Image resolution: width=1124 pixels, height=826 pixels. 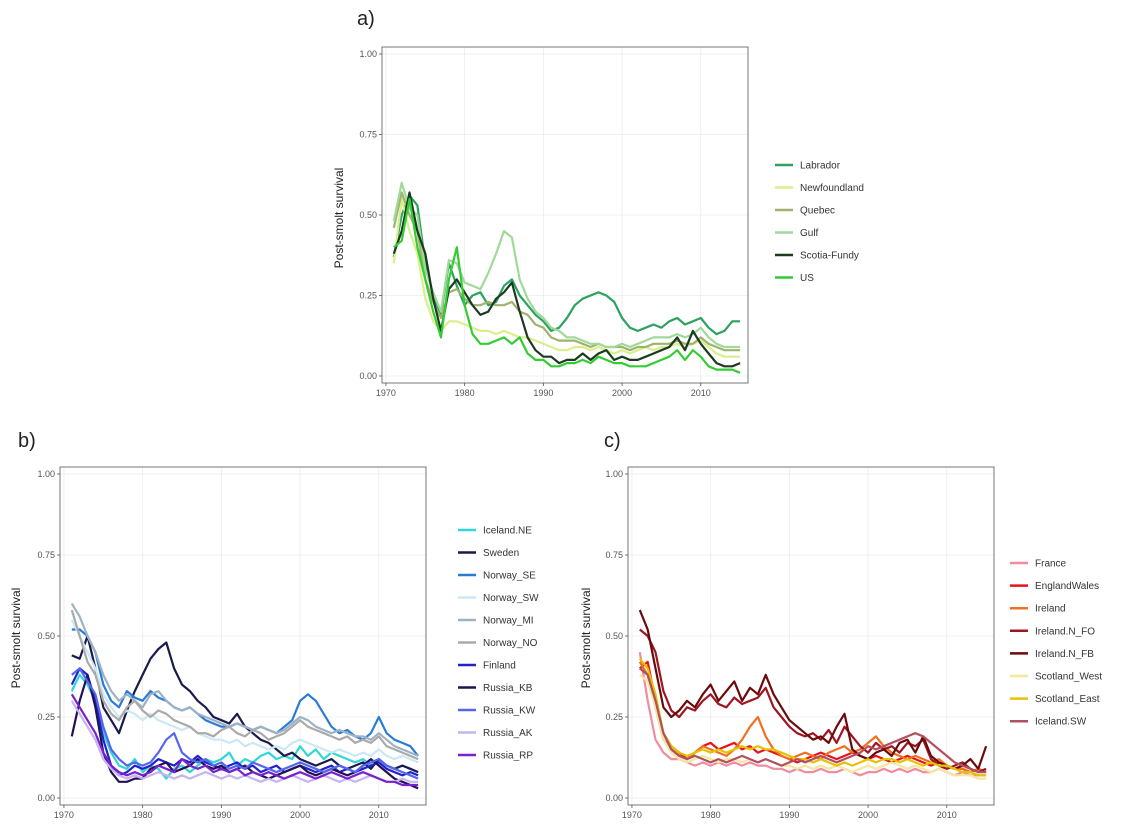 What do you see at coordinates (339, 218) in the screenshot?
I see `y-axis-title-a: Post-smolt survival` at bounding box center [339, 218].